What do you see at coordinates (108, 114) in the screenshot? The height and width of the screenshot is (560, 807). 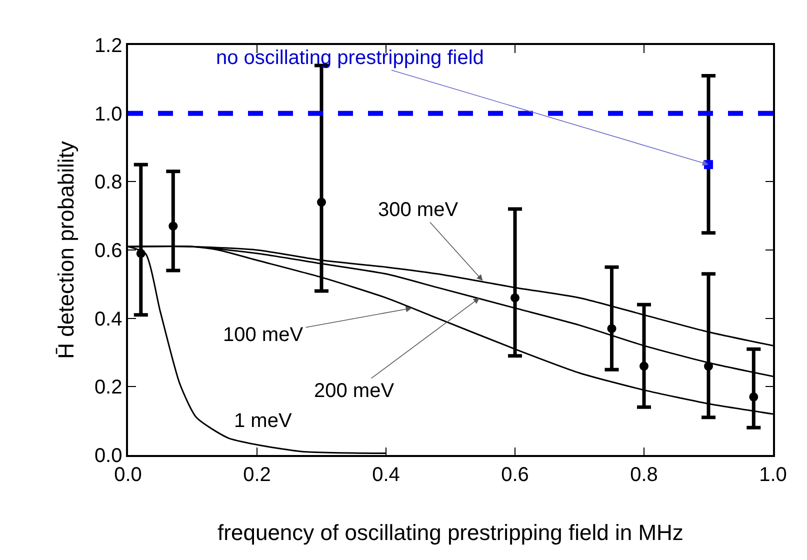 I see `y-tick-label: 1.0` at bounding box center [108, 114].